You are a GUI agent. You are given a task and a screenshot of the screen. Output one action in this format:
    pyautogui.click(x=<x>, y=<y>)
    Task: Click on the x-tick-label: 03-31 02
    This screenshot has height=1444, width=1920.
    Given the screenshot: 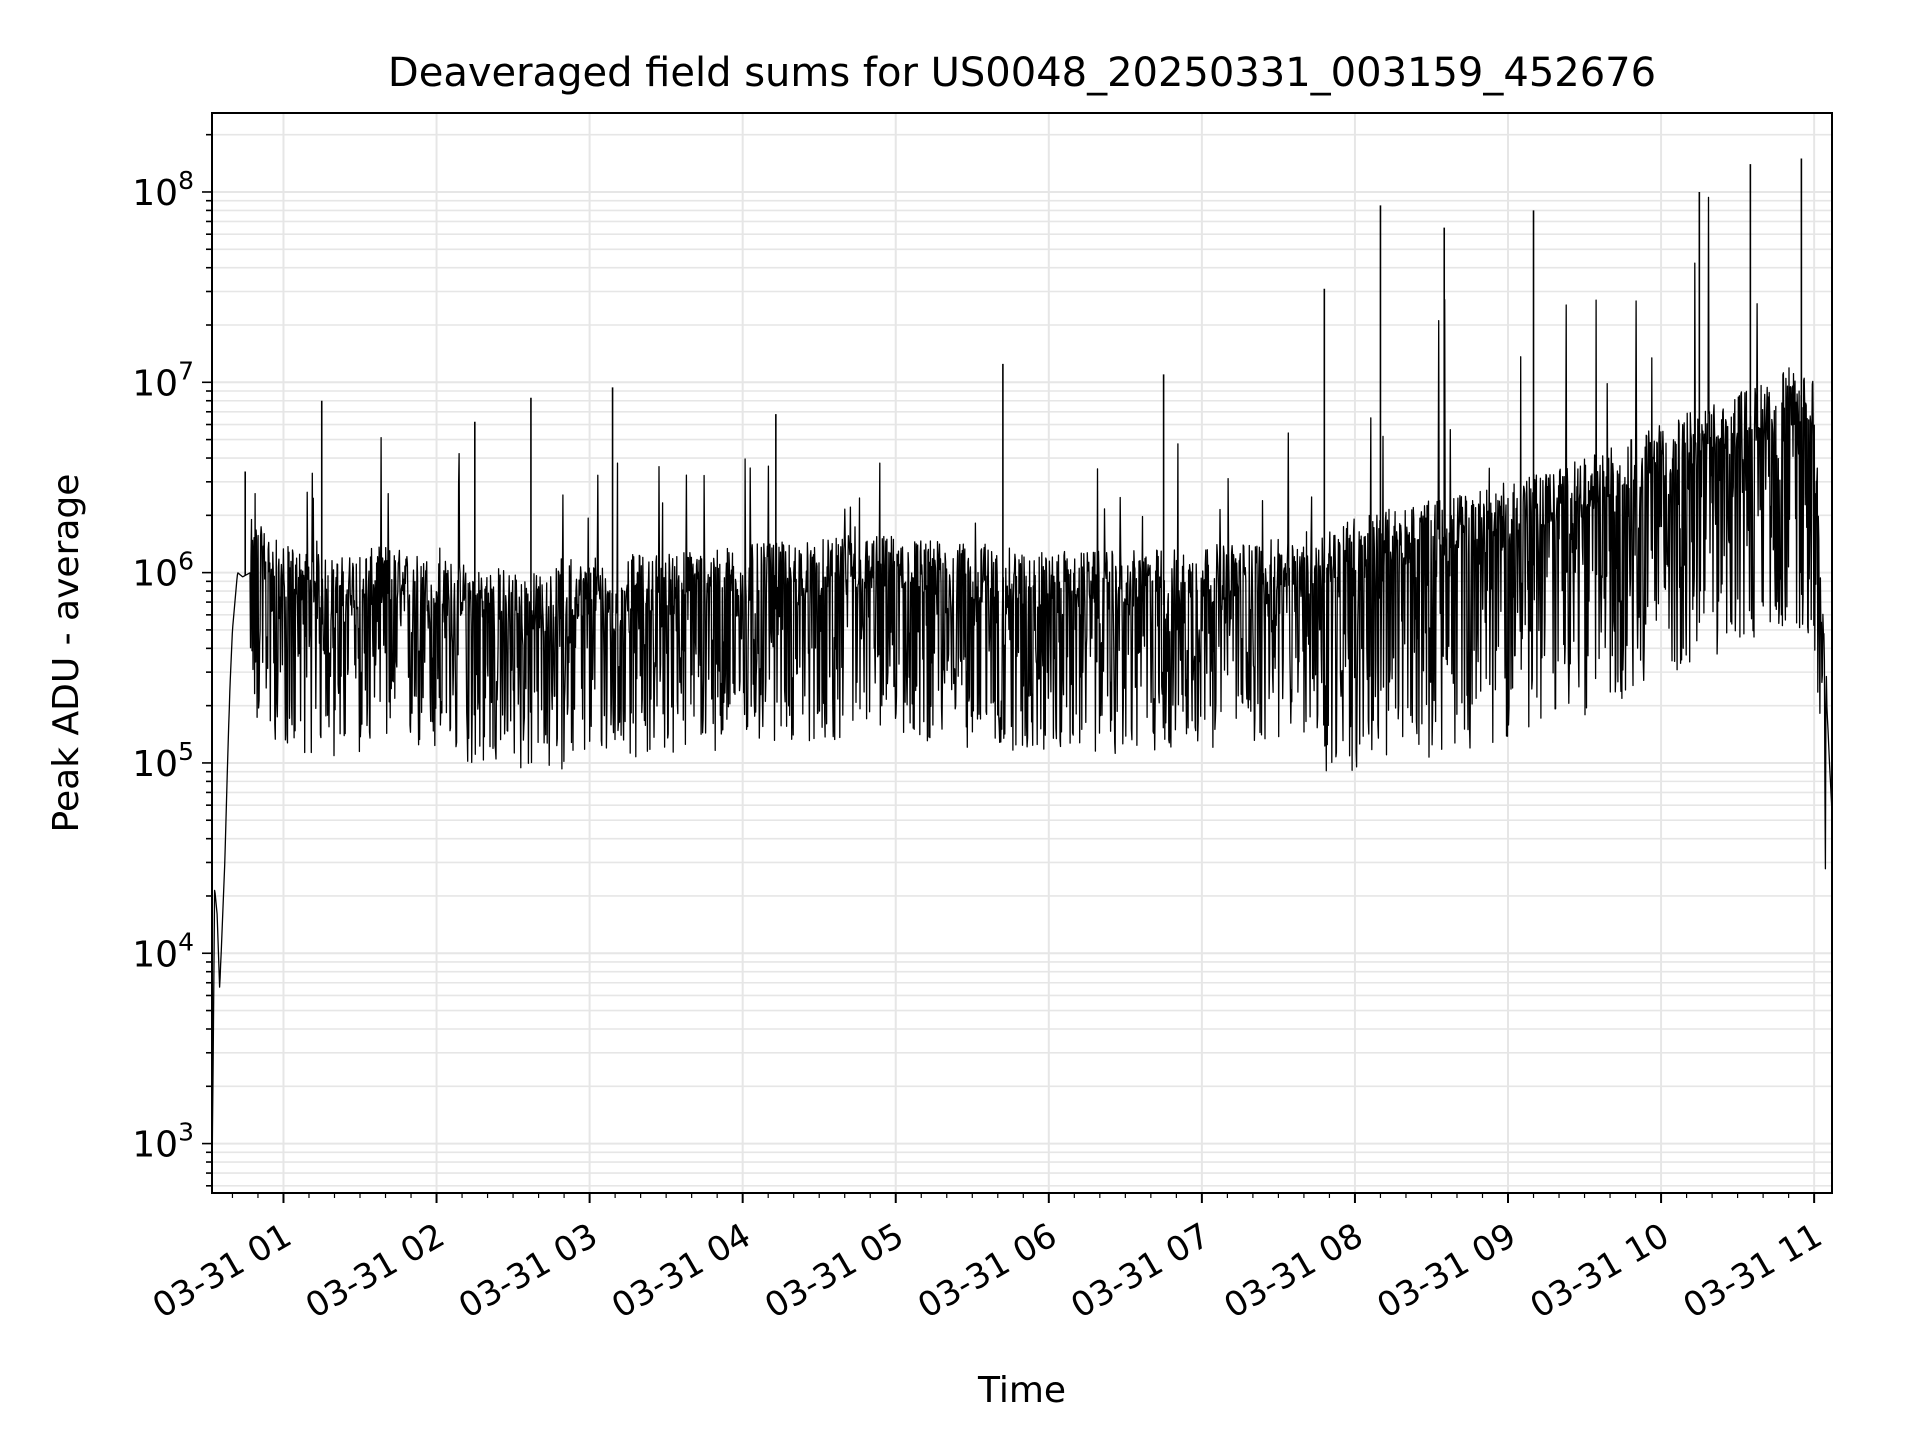 What is the action you would take?
    pyautogui.click(x=375, y=1271)
    